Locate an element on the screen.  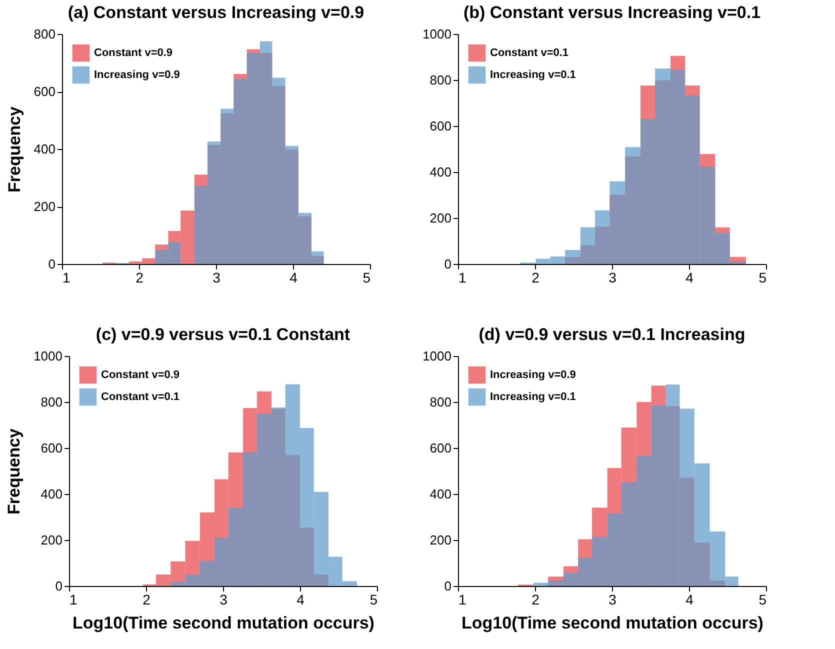
chart-title: (d) v=0.9 versus v=0.1 Increasing is located at coordinates (612, 334).